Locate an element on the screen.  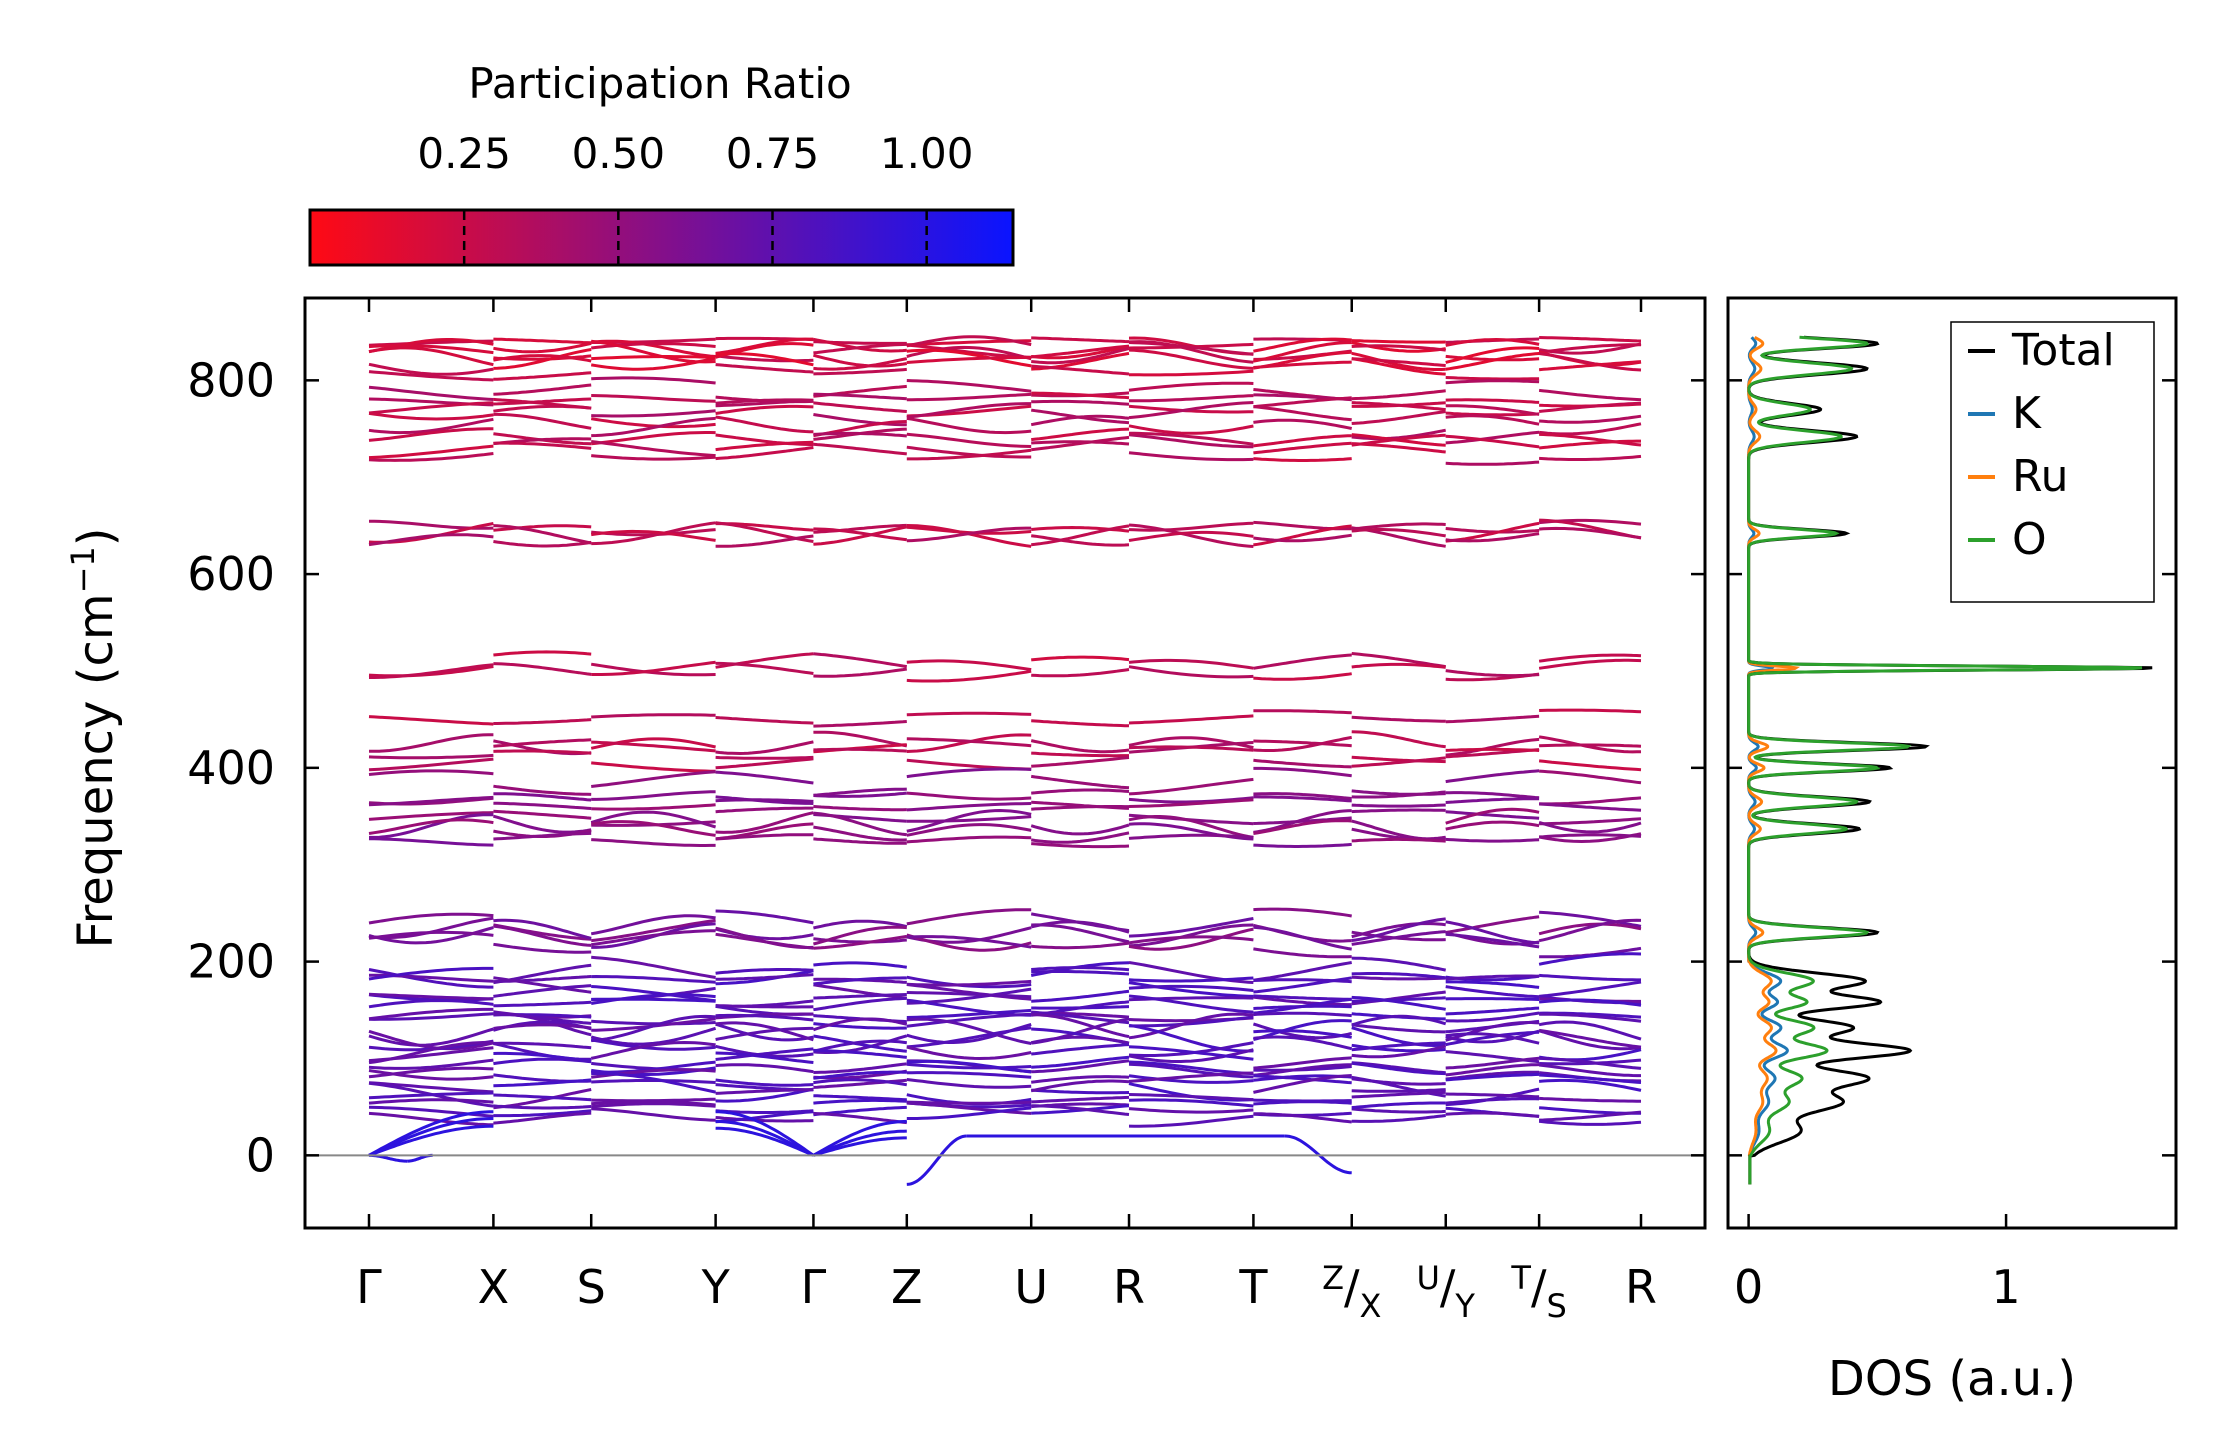
band-y-tick-label: 200 is located at coordinates (231, 962).